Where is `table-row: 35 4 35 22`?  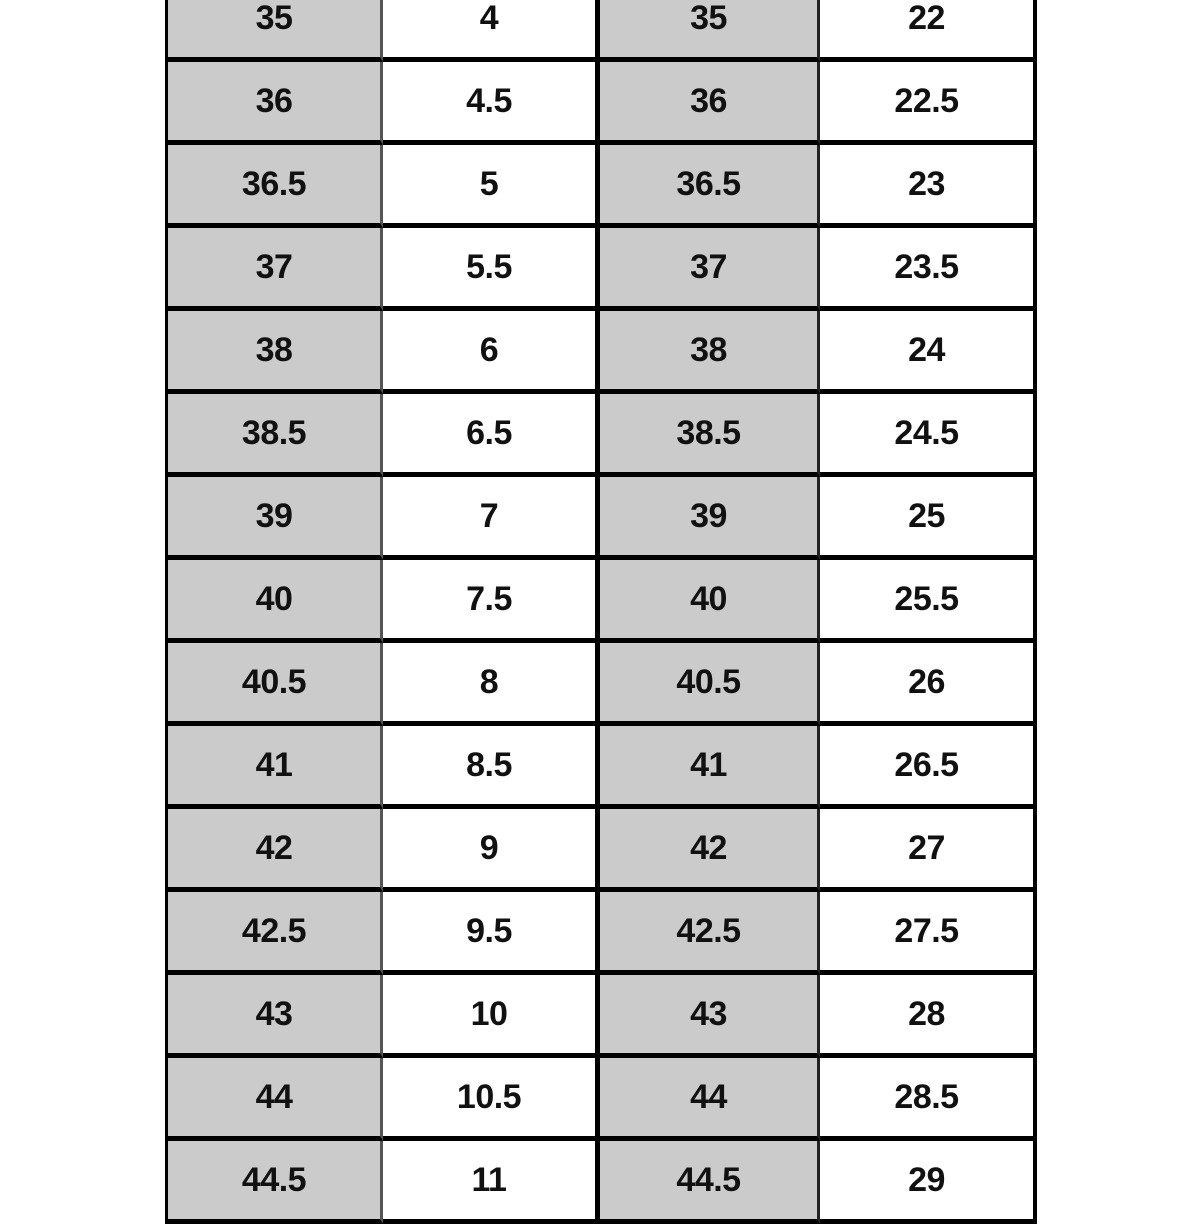 table-row: 35 4 35 22 is located at coordinates (601, 31).